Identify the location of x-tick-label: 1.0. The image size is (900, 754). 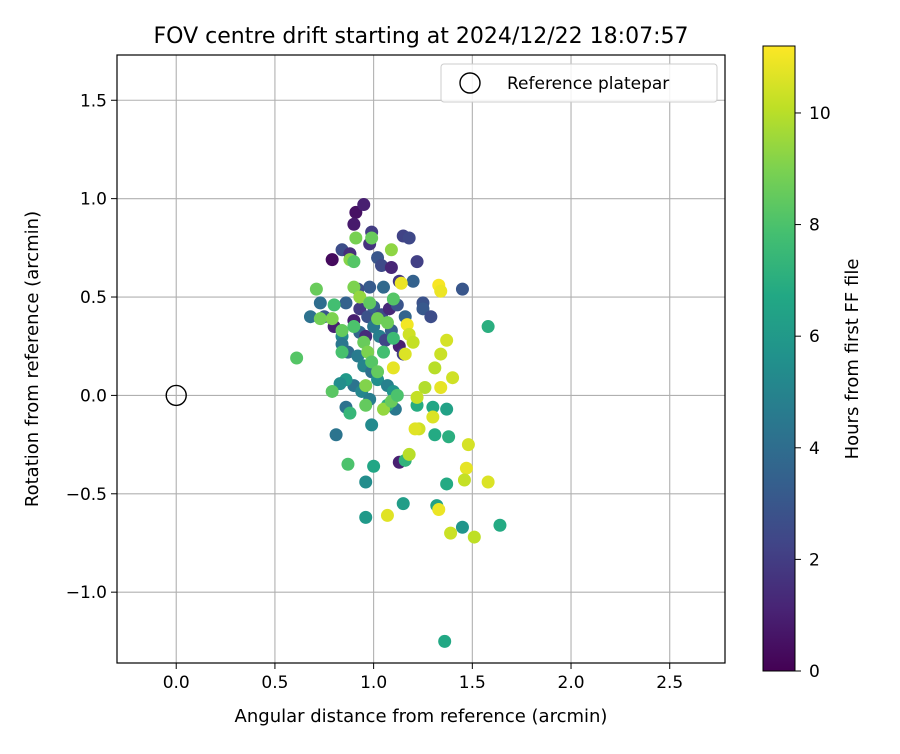
(373, 683).